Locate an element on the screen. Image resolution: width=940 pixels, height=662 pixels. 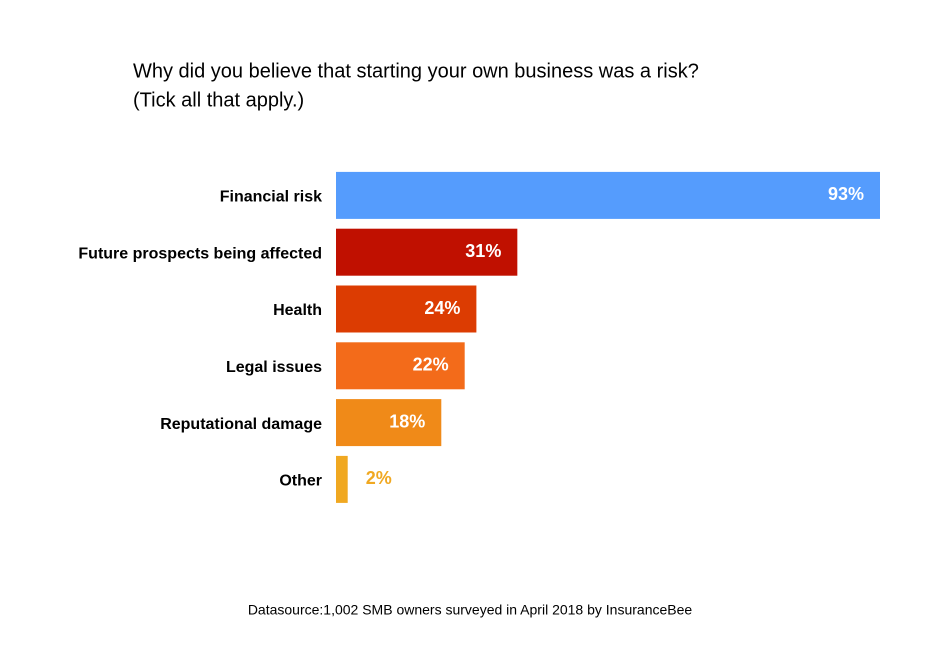
category-label: Other is located at coordinates (300, 481).